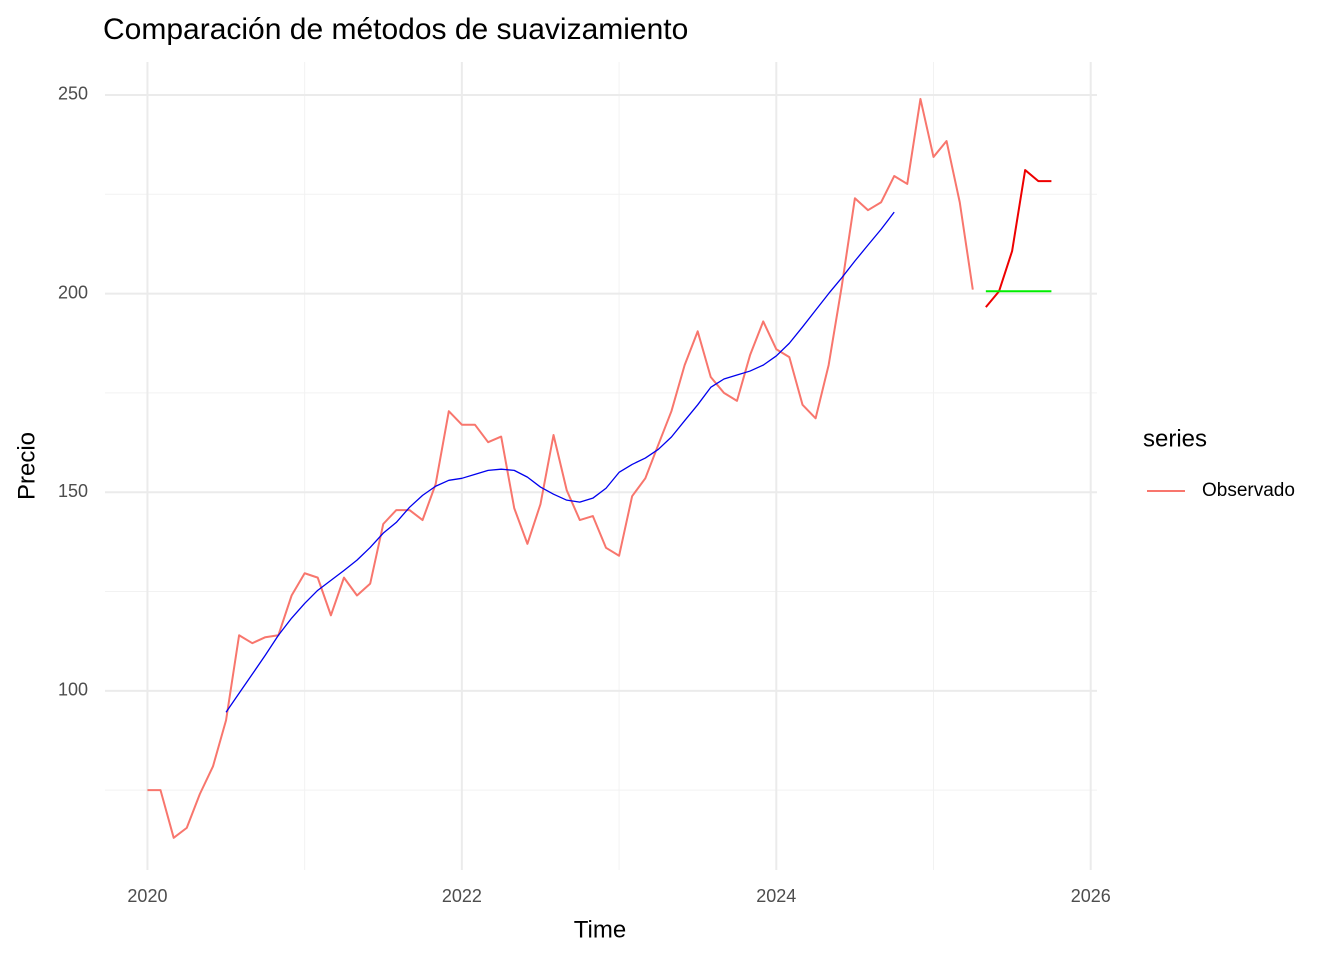 This screenshot has height=960, width=1344. Describe the element at coordinates (1175, 438) in the screenshot. I see `legend-title: series` at that location.